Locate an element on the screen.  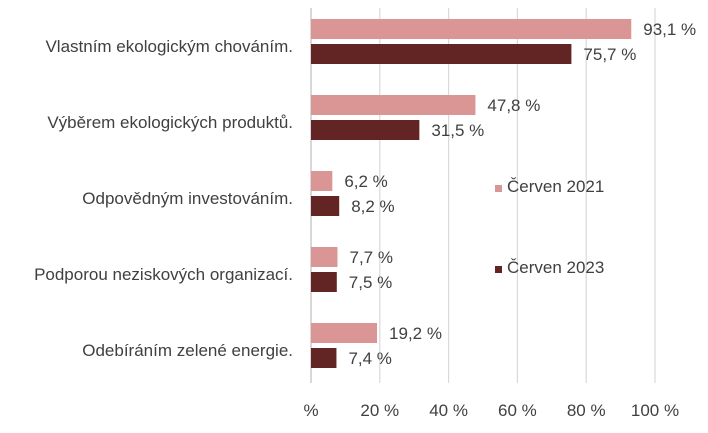
data-label: 19,2 % is located at coordinates (415, 333).